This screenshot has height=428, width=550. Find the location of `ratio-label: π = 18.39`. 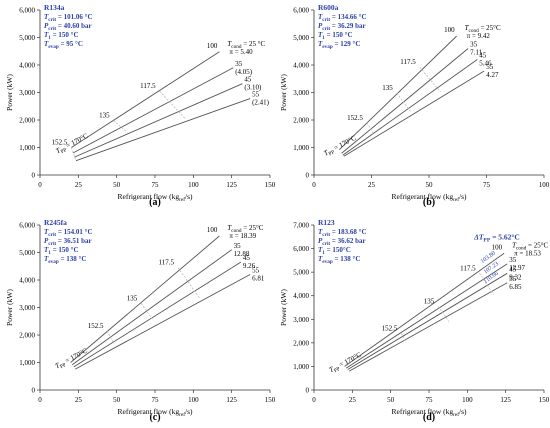

ratio-label: π = 18.39 is located at coordinates (242, 236).